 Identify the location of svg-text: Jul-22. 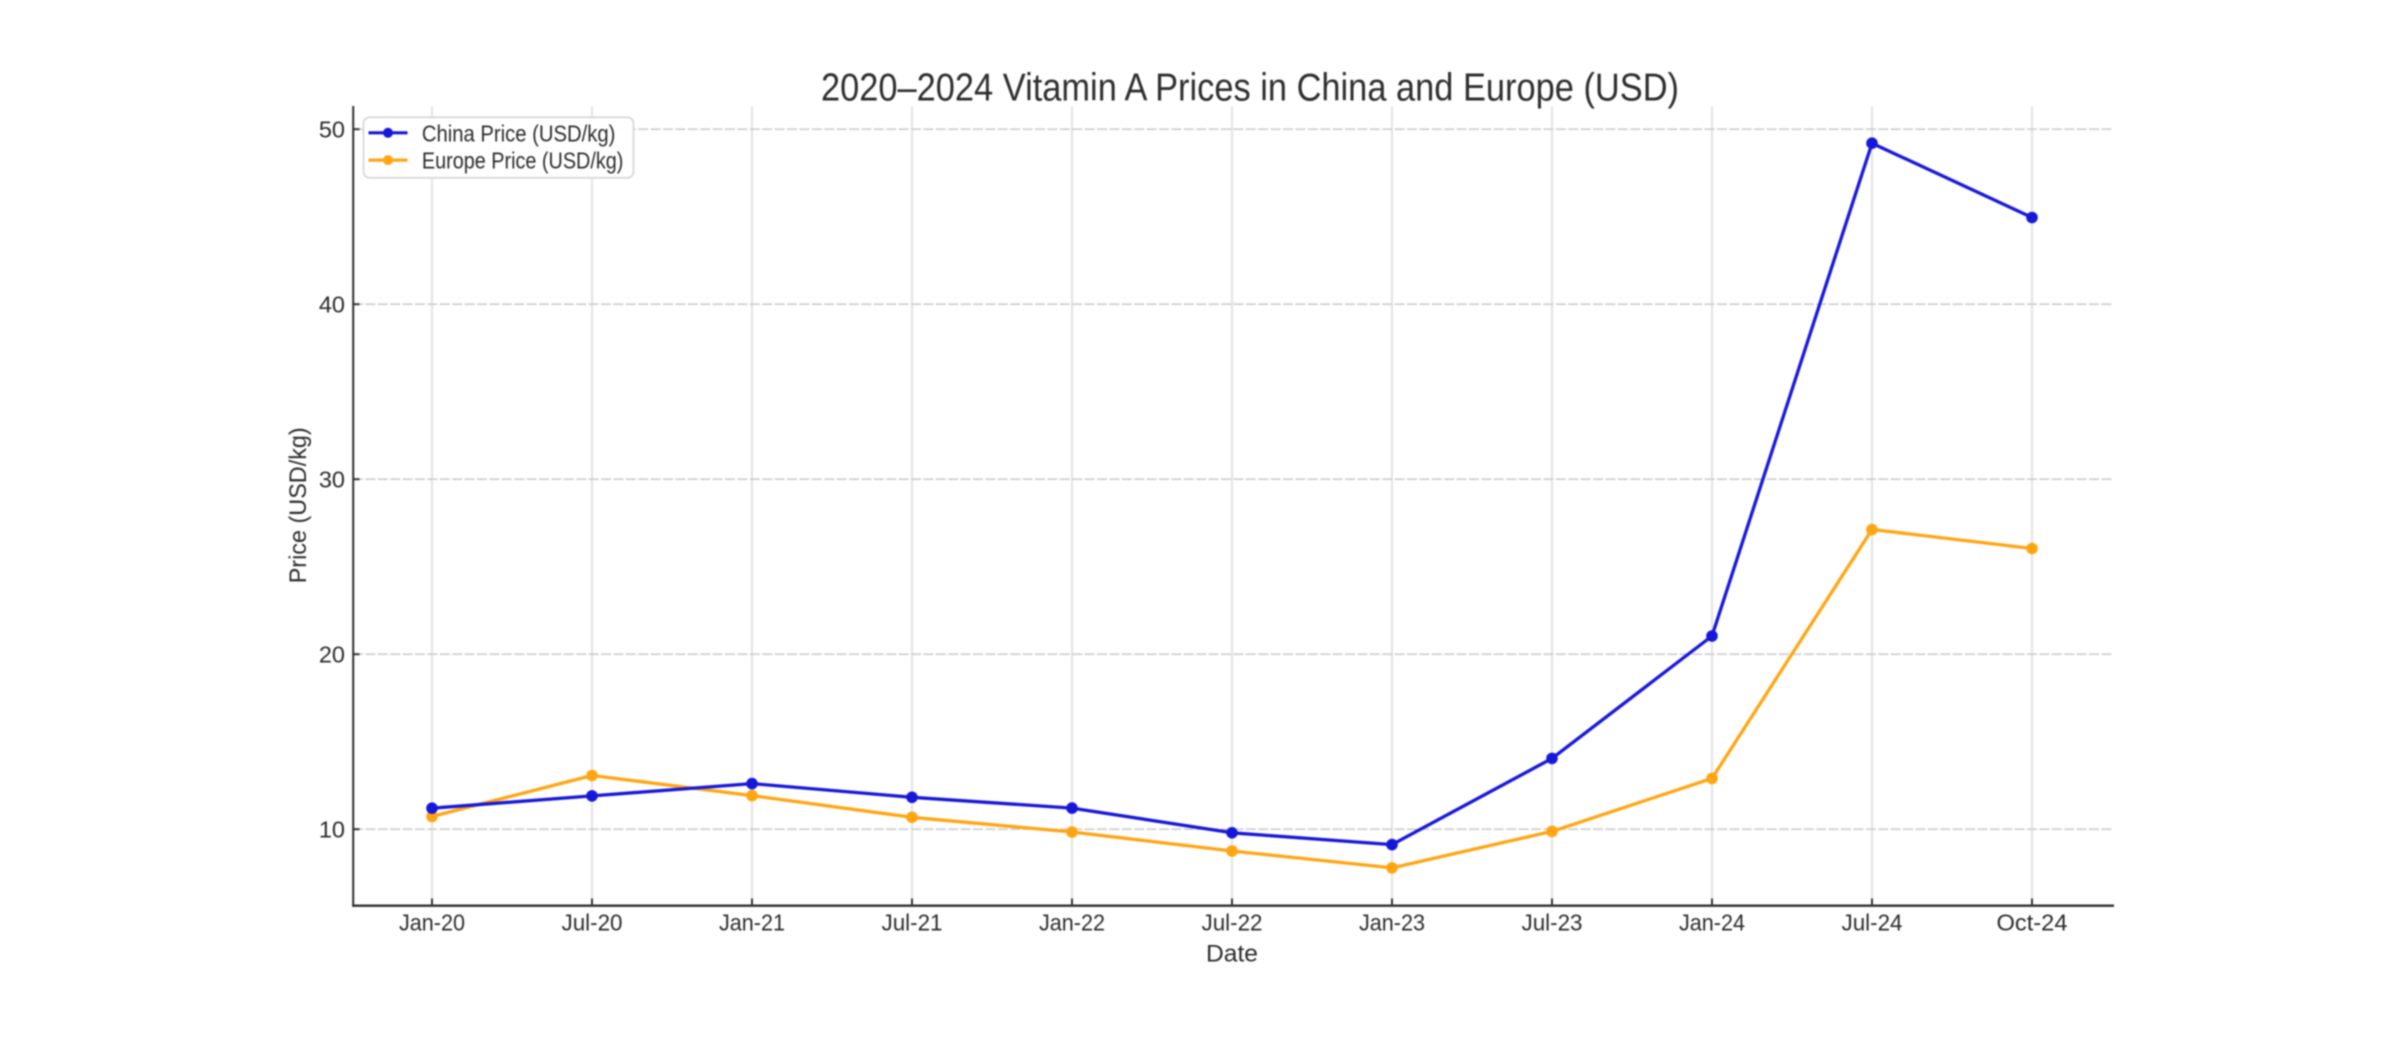
(1232, 923).